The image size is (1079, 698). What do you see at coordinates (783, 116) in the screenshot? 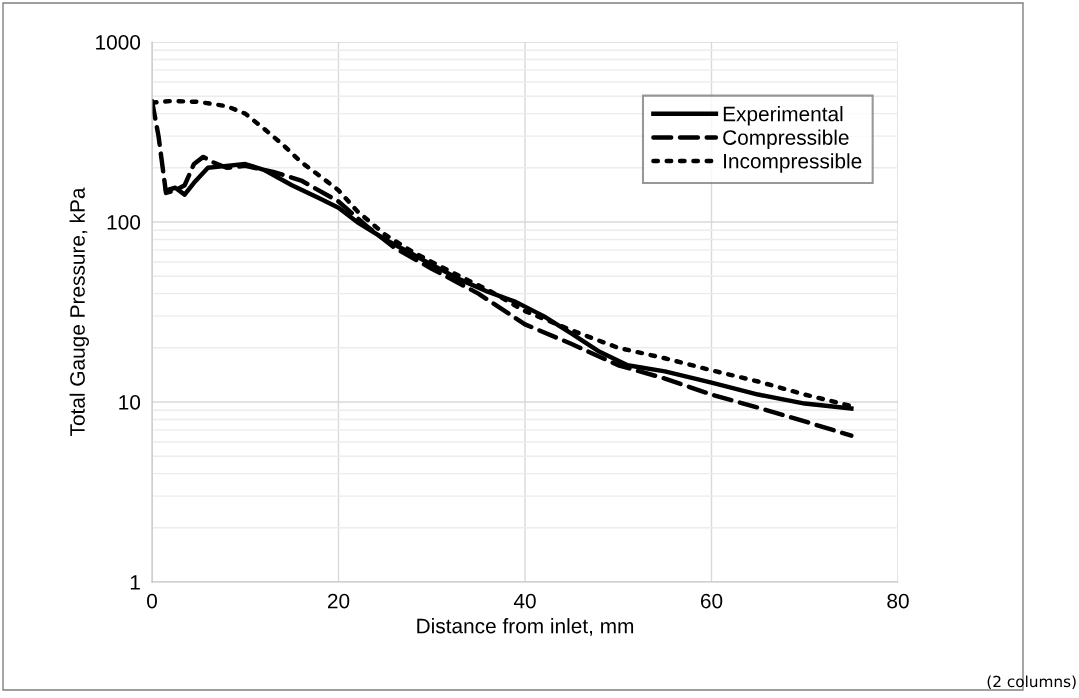
I see `legend-label: Experimental` at bounding box center [783, 116].